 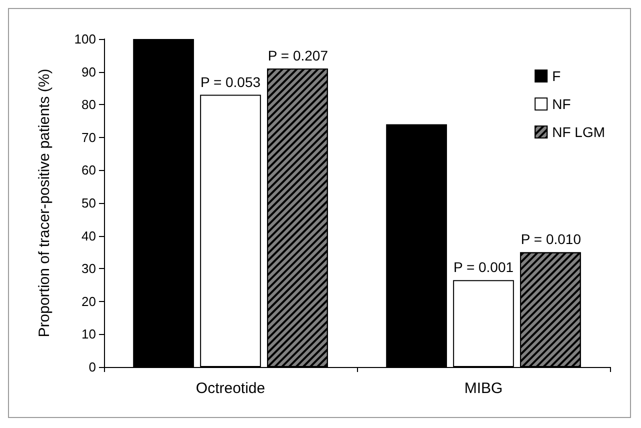 What do you see at coordinates (92, 367) in the screenshot?
I see `y-tick-label: 0` at bounding box center [92, 367].